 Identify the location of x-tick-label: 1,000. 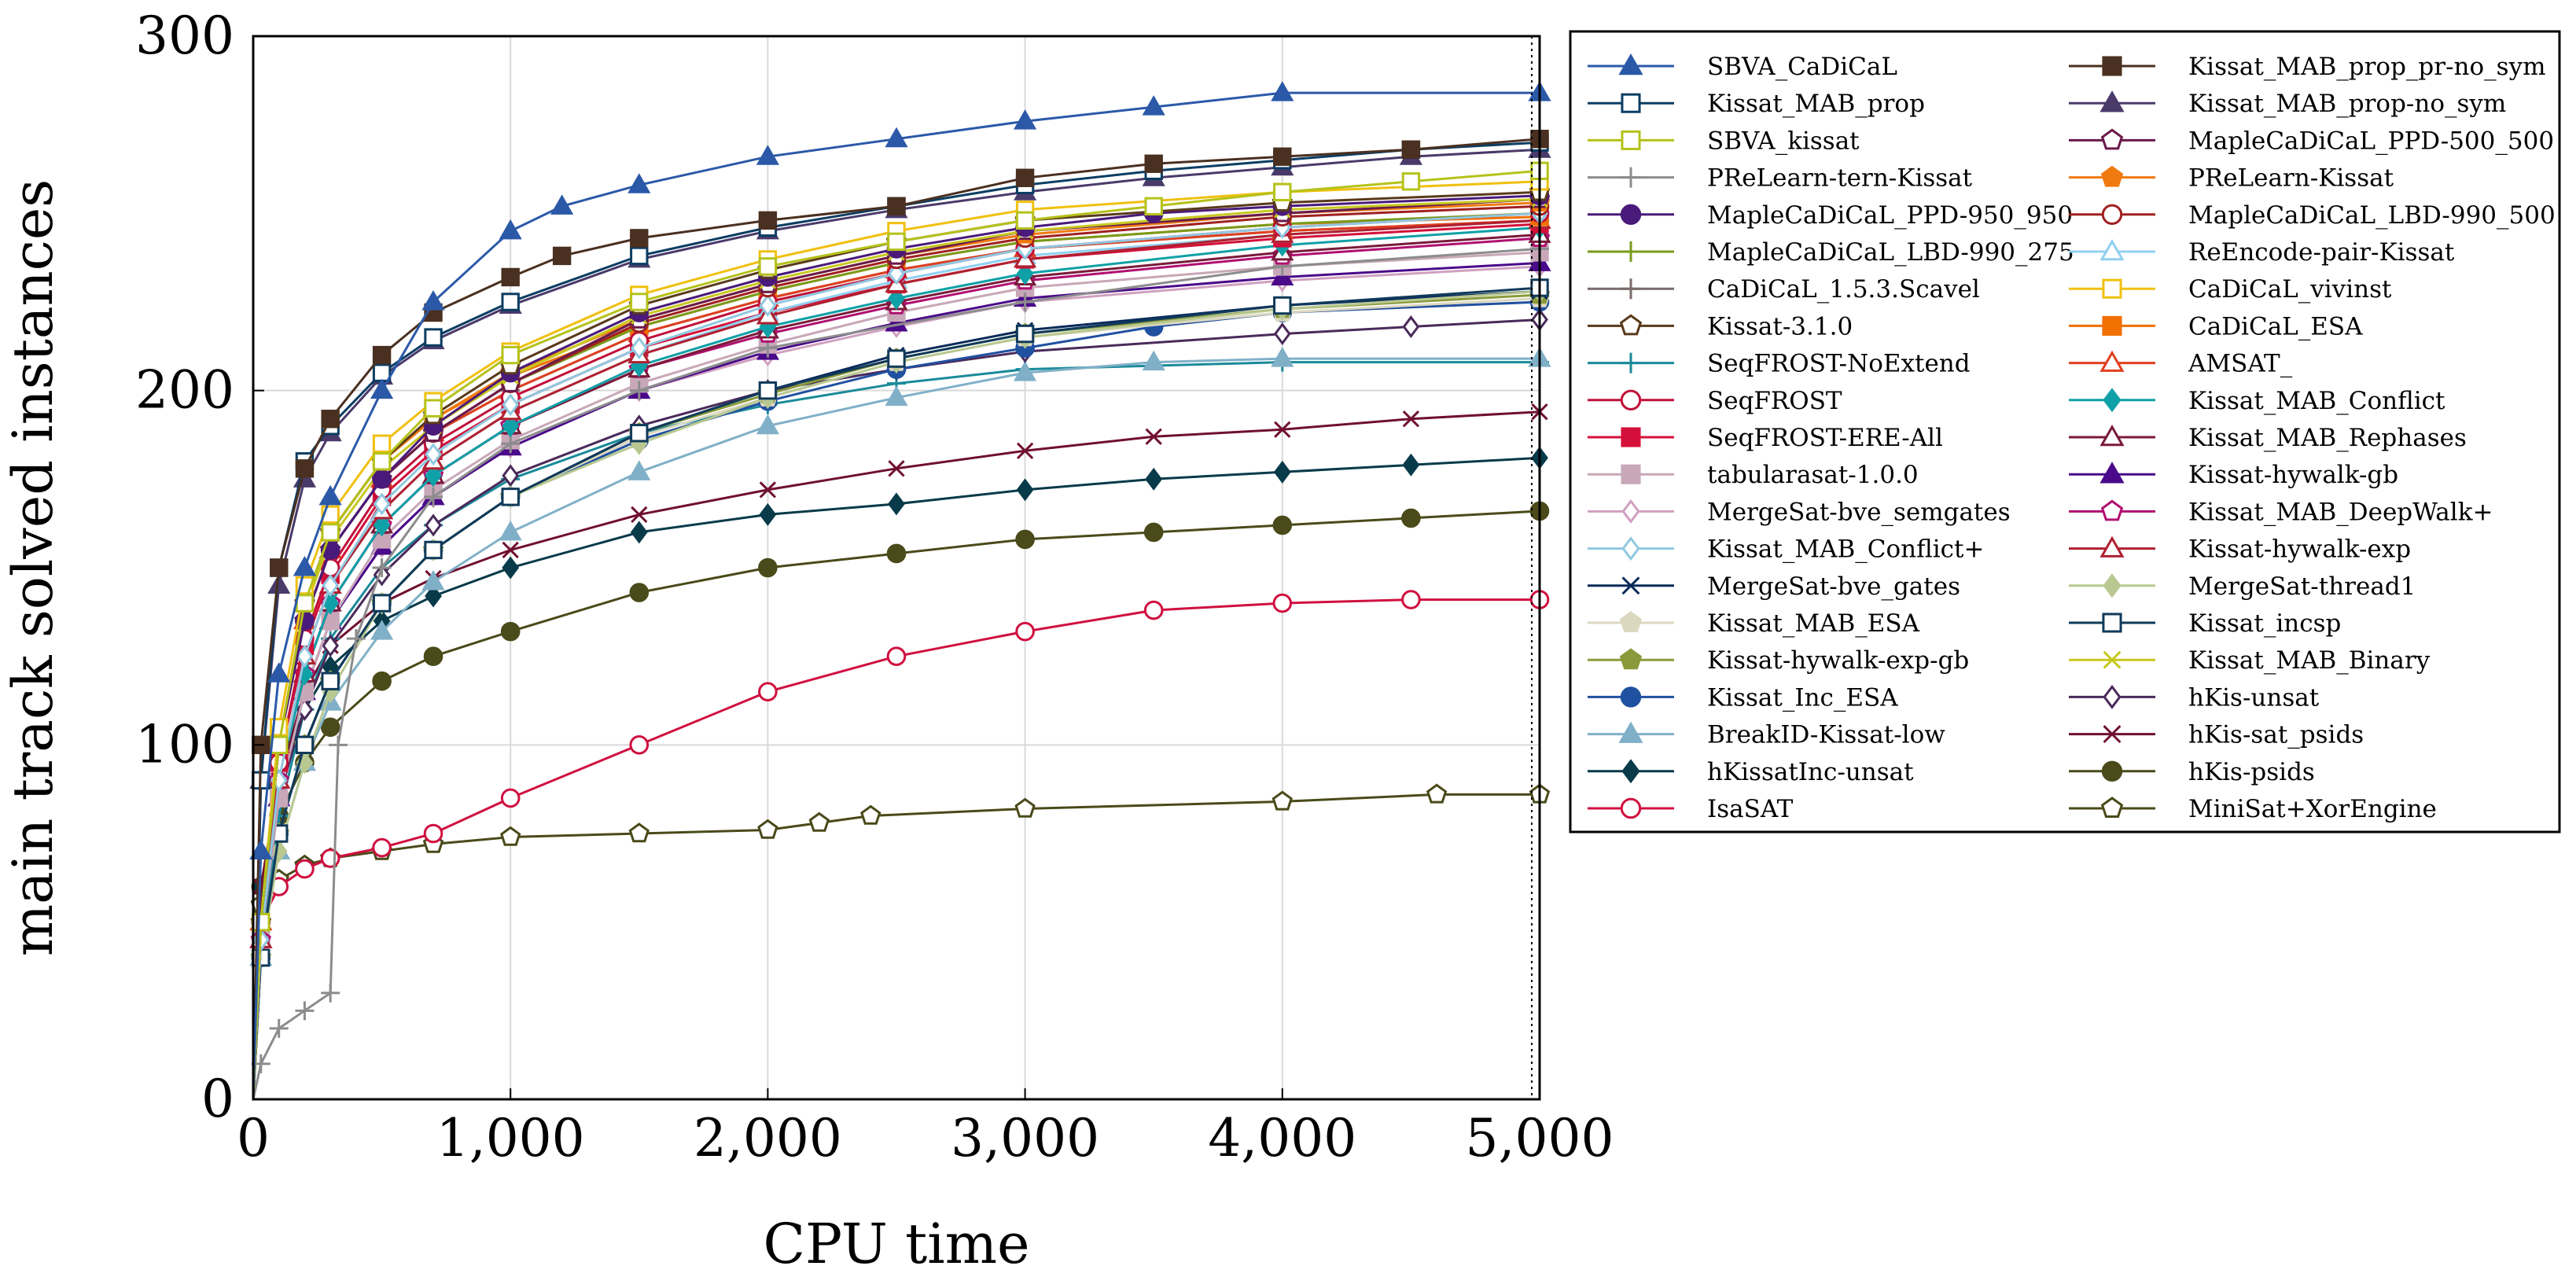
(511, 1138).